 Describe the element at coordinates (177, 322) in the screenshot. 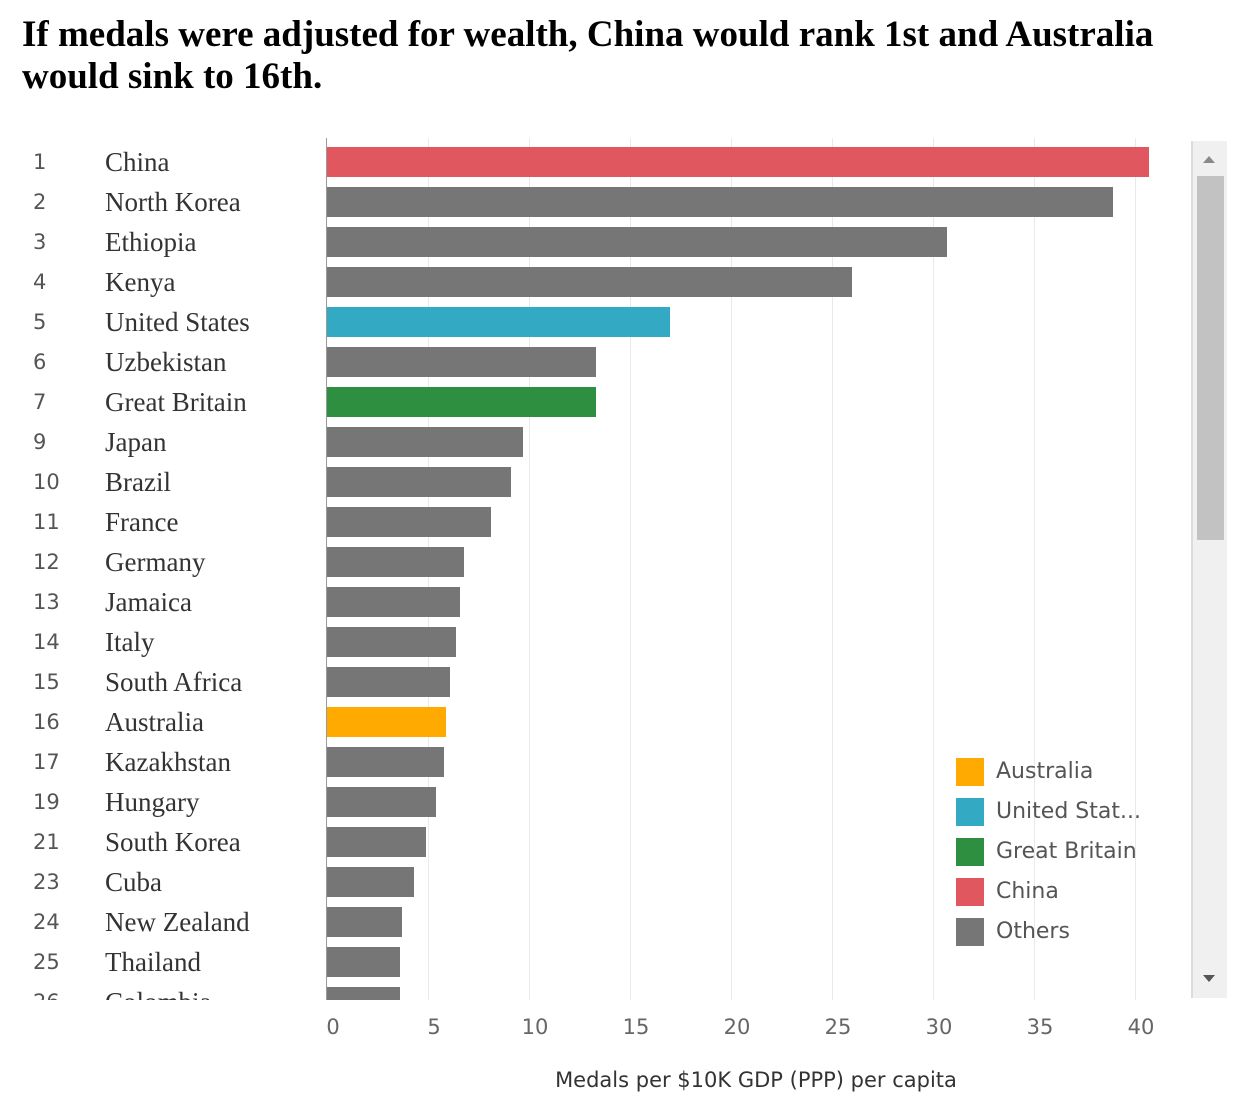

I see `country-label: United States` at that location.